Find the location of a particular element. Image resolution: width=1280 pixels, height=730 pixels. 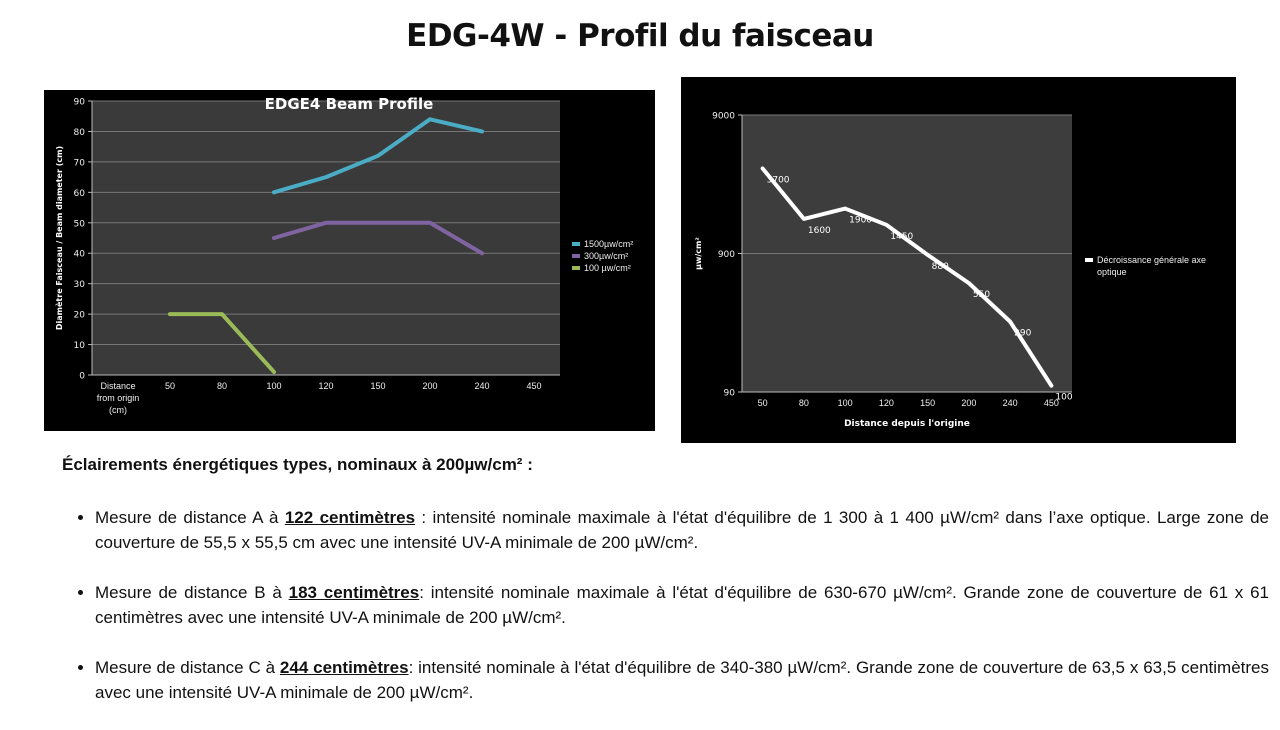

data-label: 3700 is located at coordinates (778, 180).